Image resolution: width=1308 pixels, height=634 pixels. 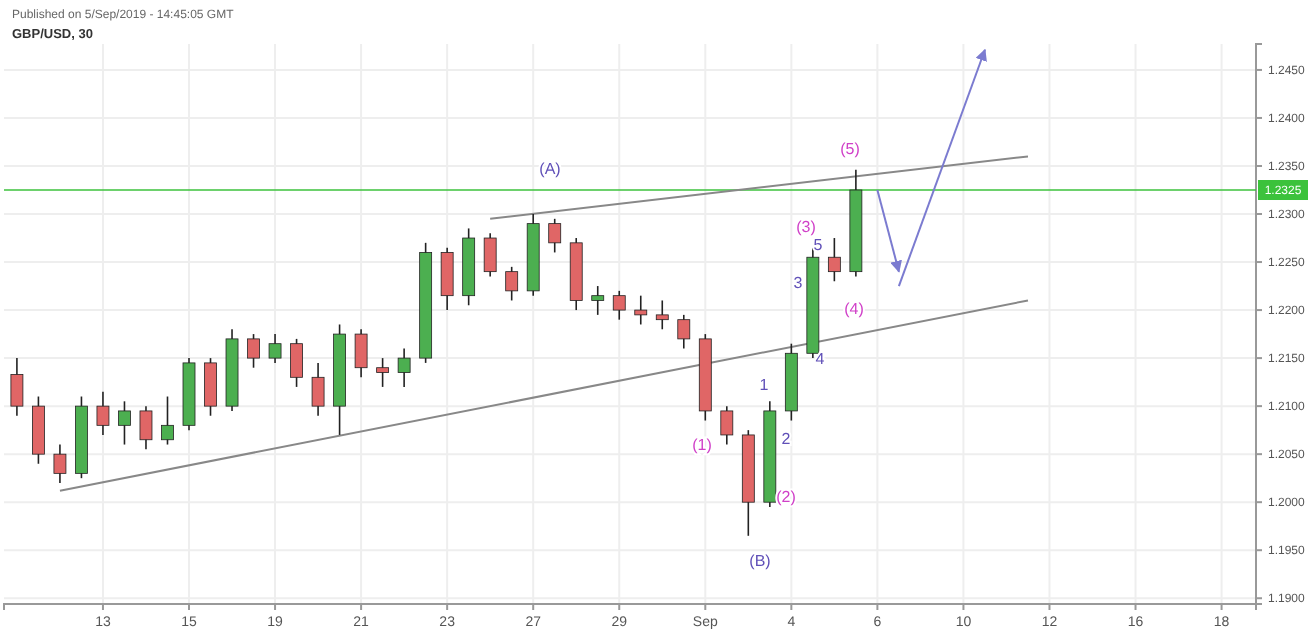 What do you see at coordinates (798, 283) in the screenshot?
I see `annotation: 3` at bounding box center [798, 283].